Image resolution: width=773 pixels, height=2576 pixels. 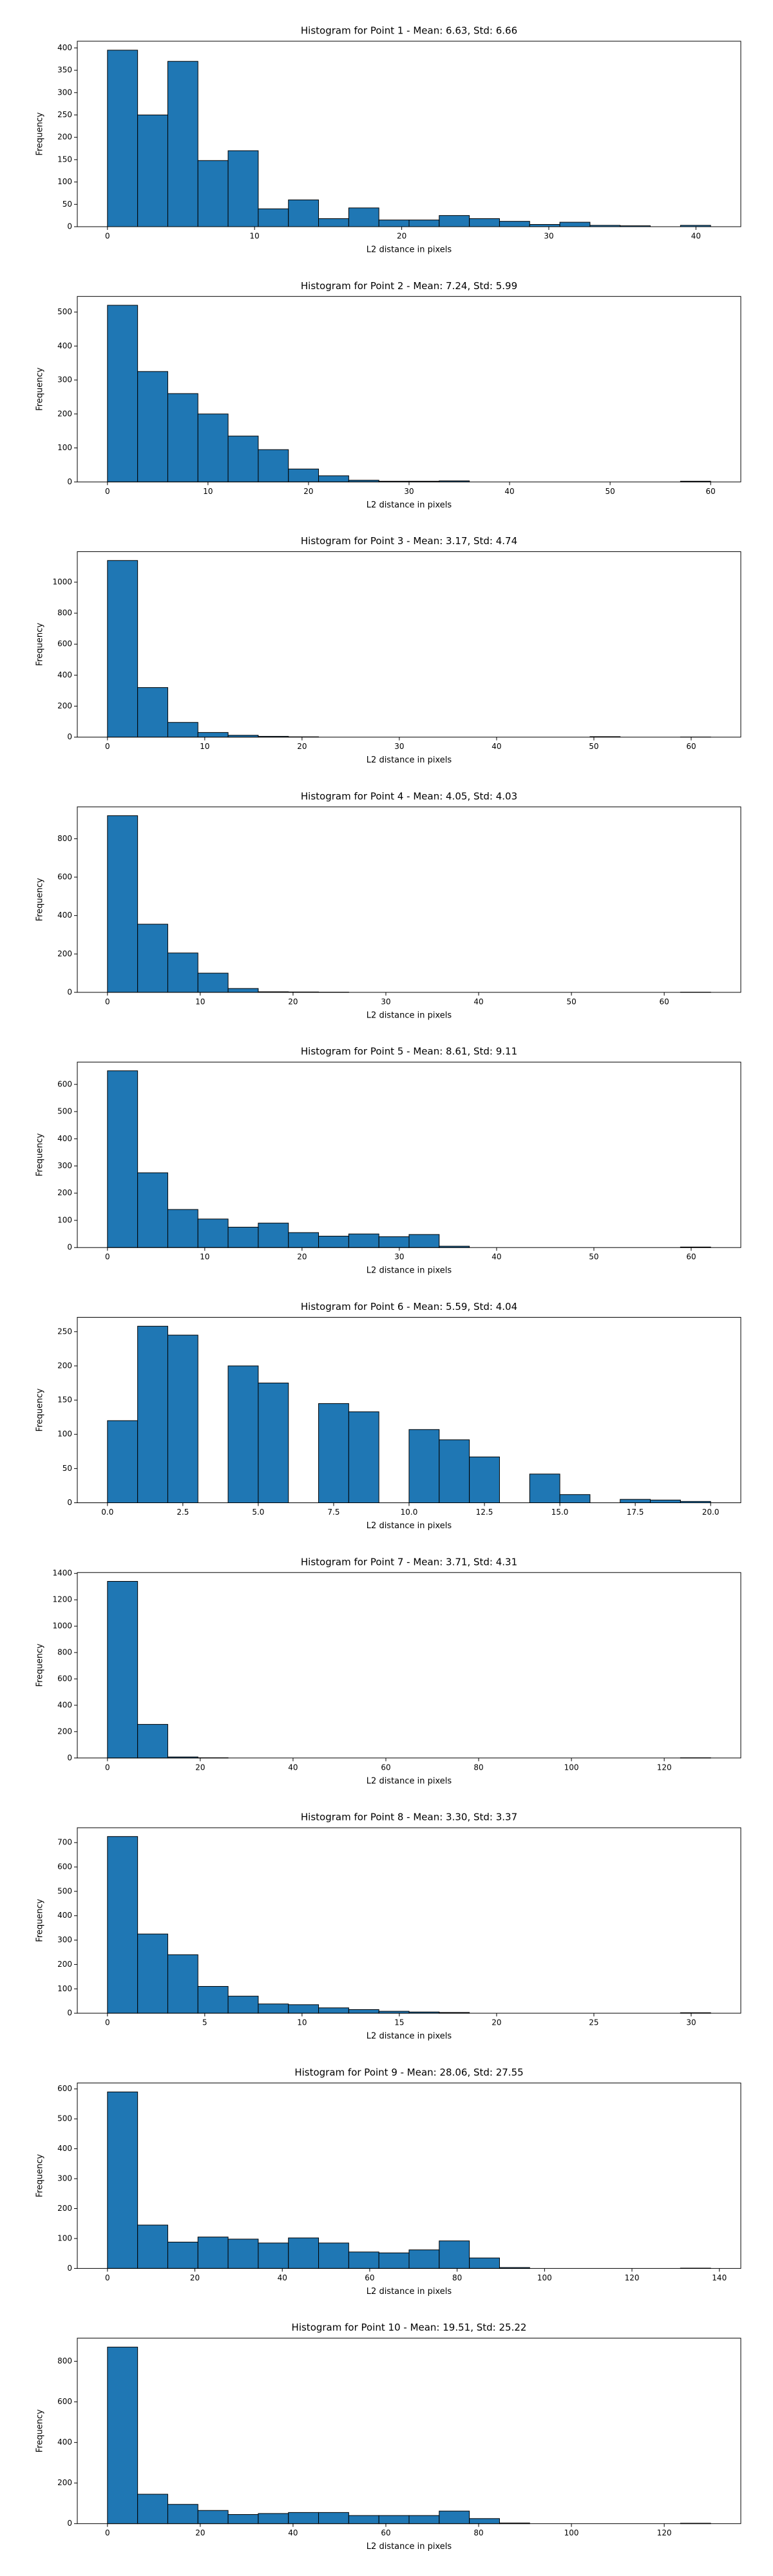 What do you see at coordinates (64, 1083) in the screenshot?
I see `y-tick-label: 600` at bounding box center [64, 1083].